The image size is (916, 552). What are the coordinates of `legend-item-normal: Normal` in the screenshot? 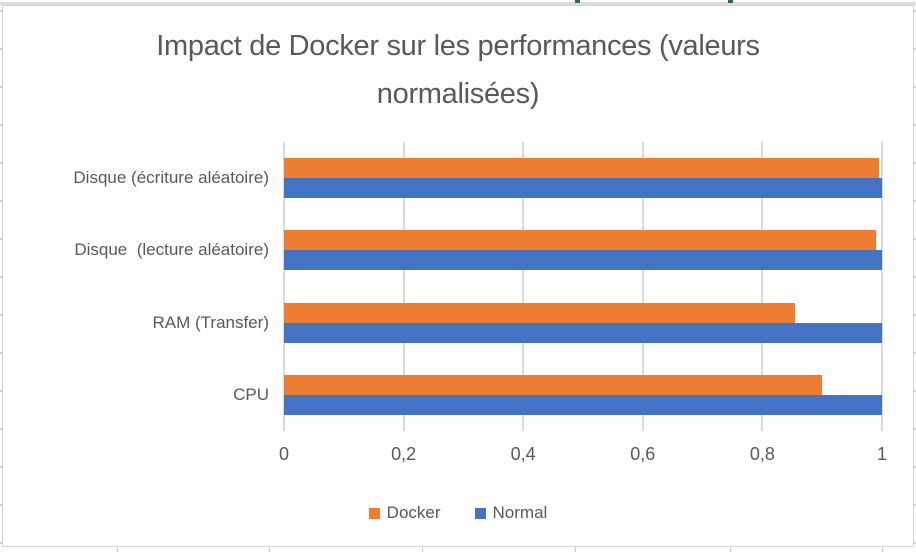 It's located at (511, 513).